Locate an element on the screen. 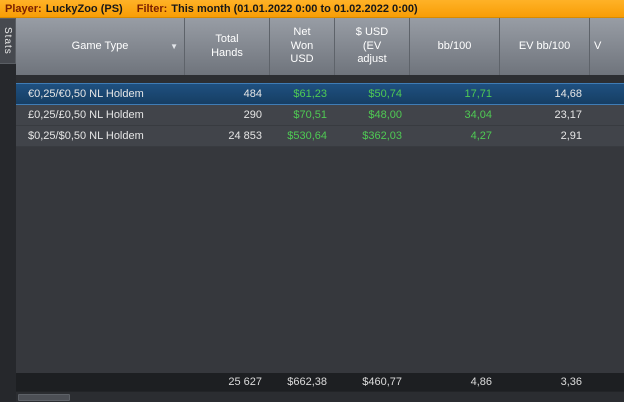 This screenshot has height=402, width=624. cell-total-hands: 484 is located at coordinates (252, 94).